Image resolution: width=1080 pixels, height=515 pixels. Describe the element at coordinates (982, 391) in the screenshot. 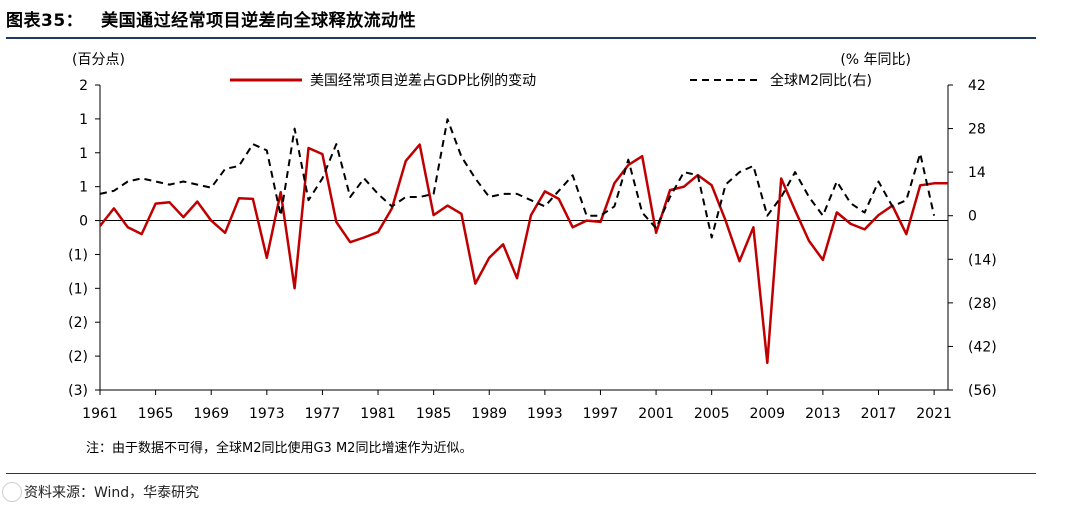

I see `right-tick-label: (56)` at that location.